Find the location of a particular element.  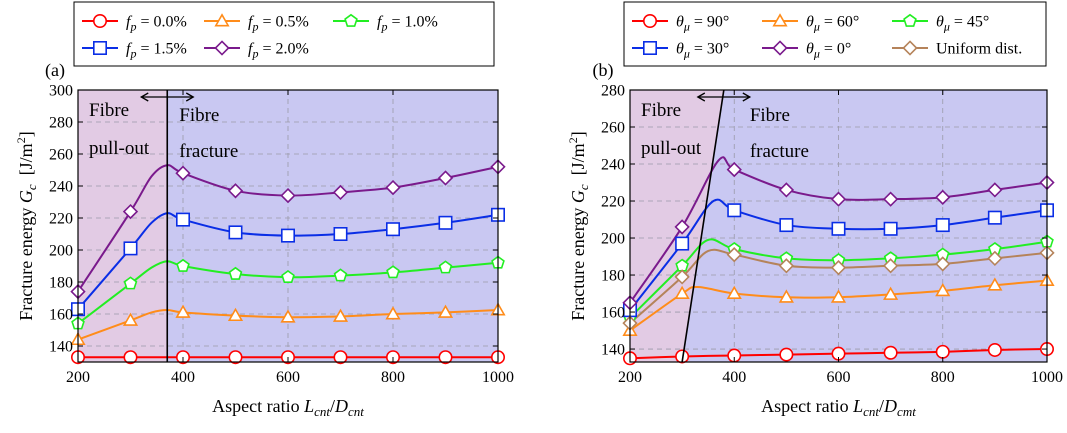

legend-item: θμ = 45° is located at coordinates (940, 24).